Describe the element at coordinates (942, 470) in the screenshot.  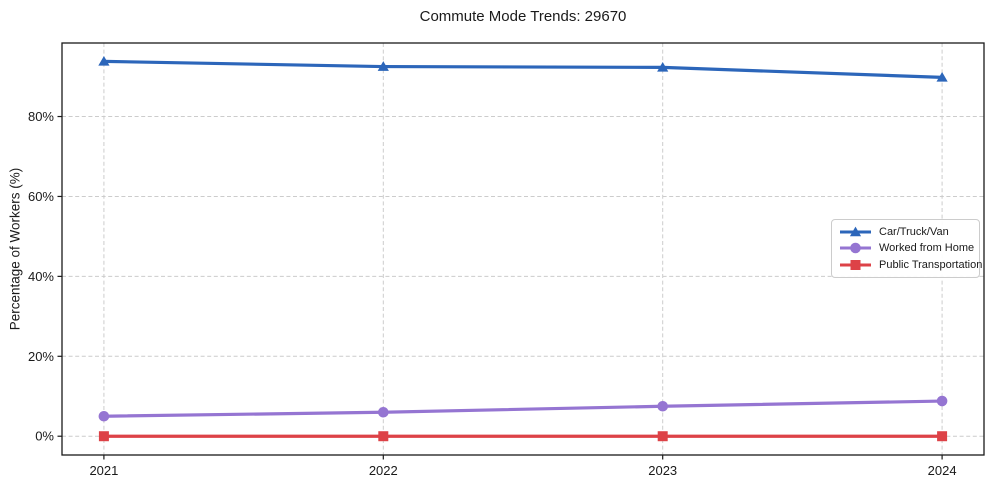
I see `x-tick-label-2024: 2024` at that location.